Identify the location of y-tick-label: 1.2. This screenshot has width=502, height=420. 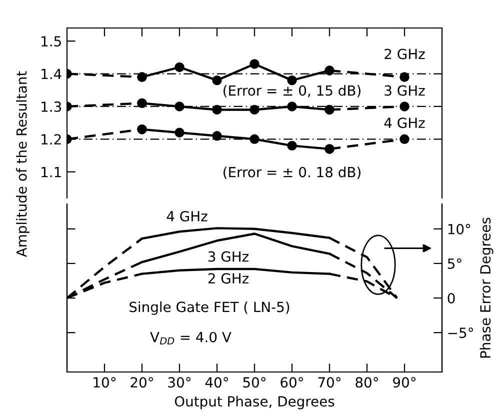
(51, 139).